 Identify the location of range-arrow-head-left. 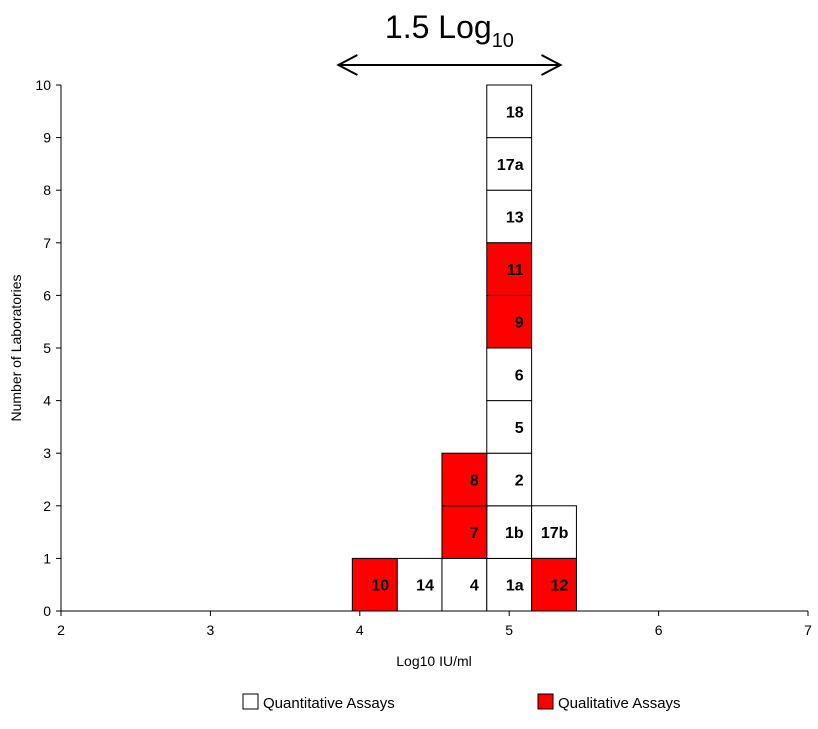
(347, 65).